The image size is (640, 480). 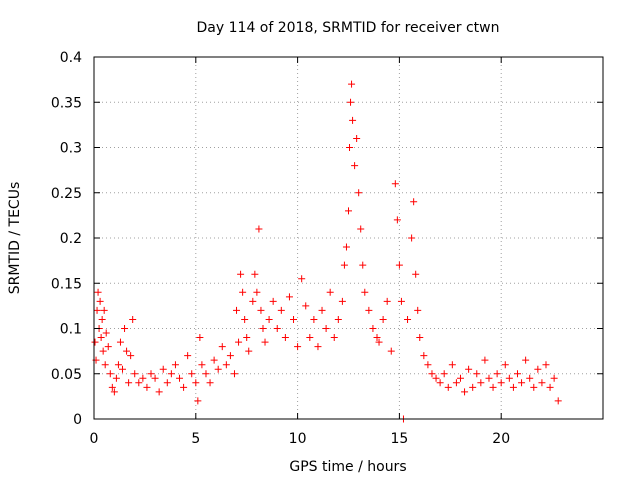 What do you see at coordinates (71, 239) in the screenshot?
I see `y-tick-label: 0.2` at bounding box center [71, 239].